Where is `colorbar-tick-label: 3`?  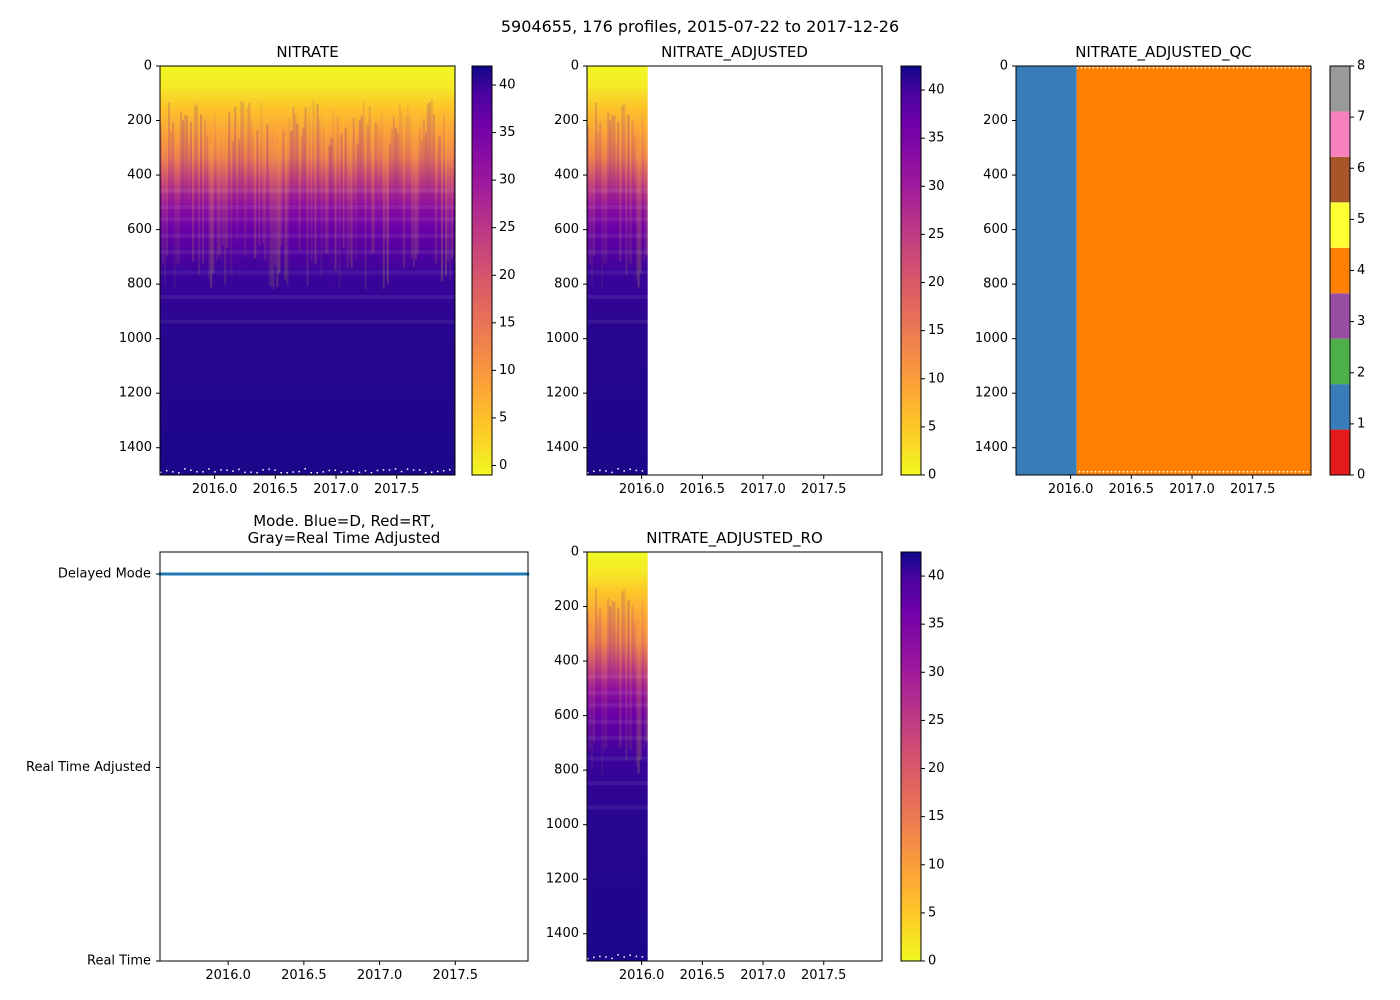
colorbar-tick-label: 3 is located at coordinates (1361, 321).